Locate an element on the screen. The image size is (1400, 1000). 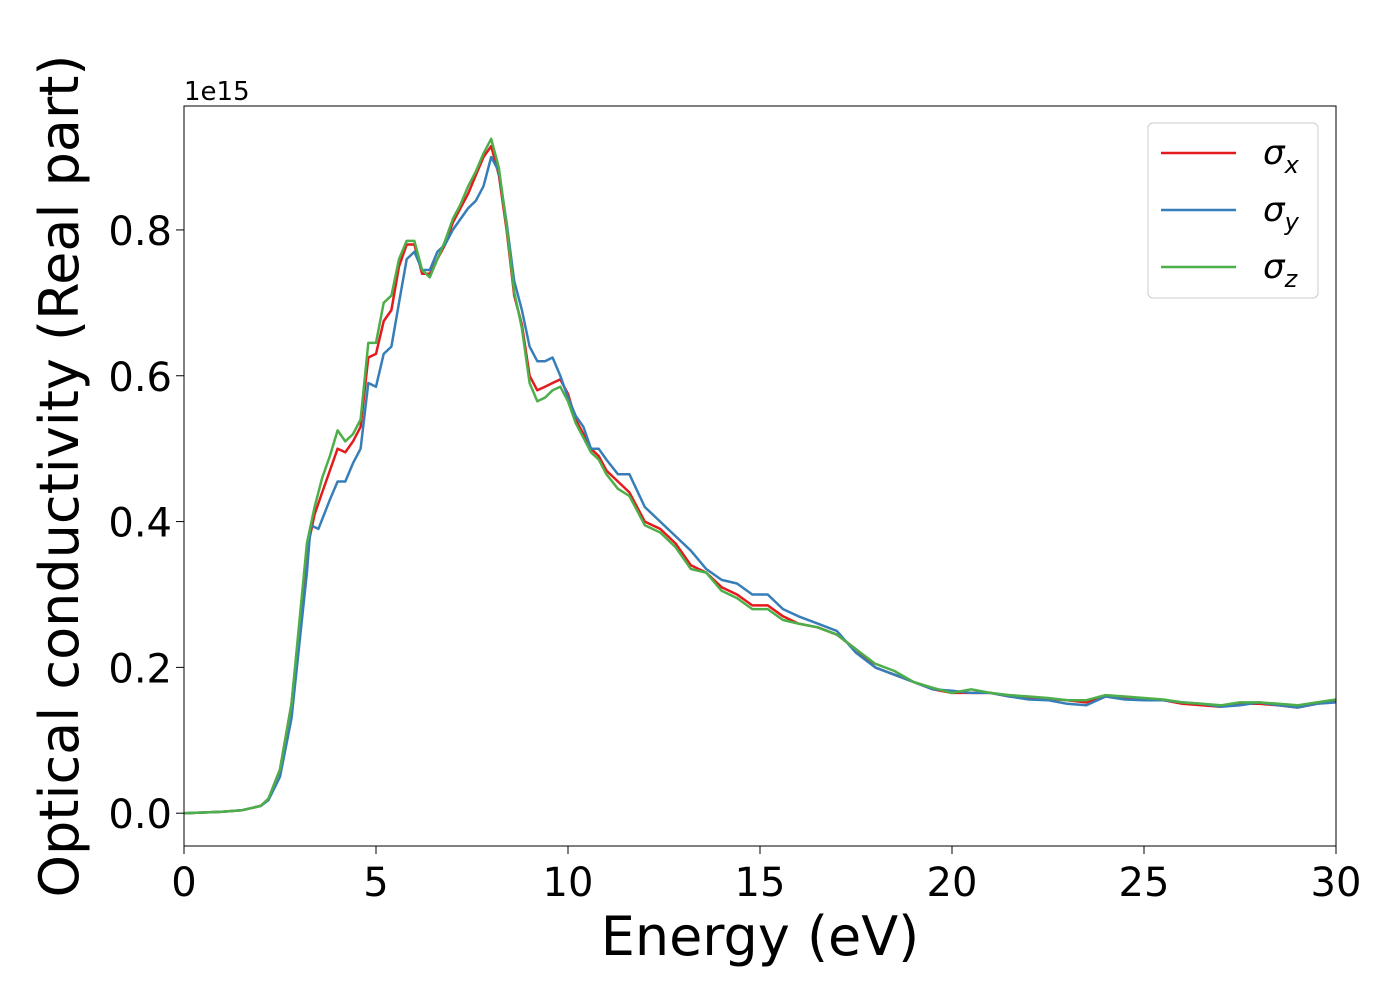
y-tick-label: 0.4 is located at coordinates (140, 524).